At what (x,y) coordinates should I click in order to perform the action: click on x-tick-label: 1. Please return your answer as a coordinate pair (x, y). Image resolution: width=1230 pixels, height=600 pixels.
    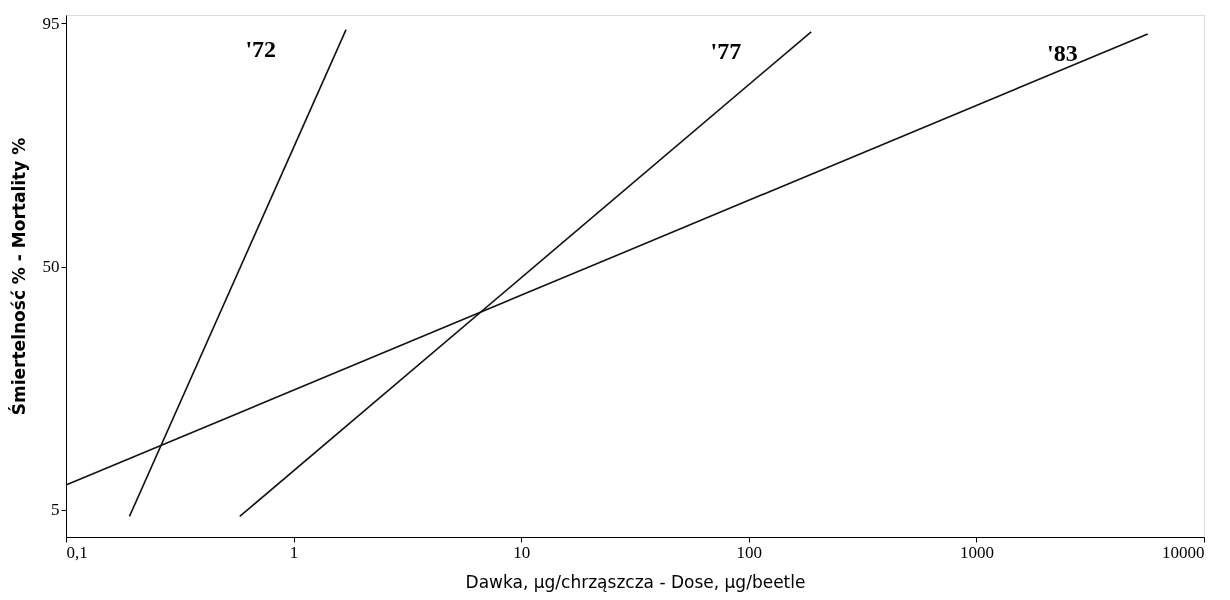
    Looking at the image, I should click on (294, 552).